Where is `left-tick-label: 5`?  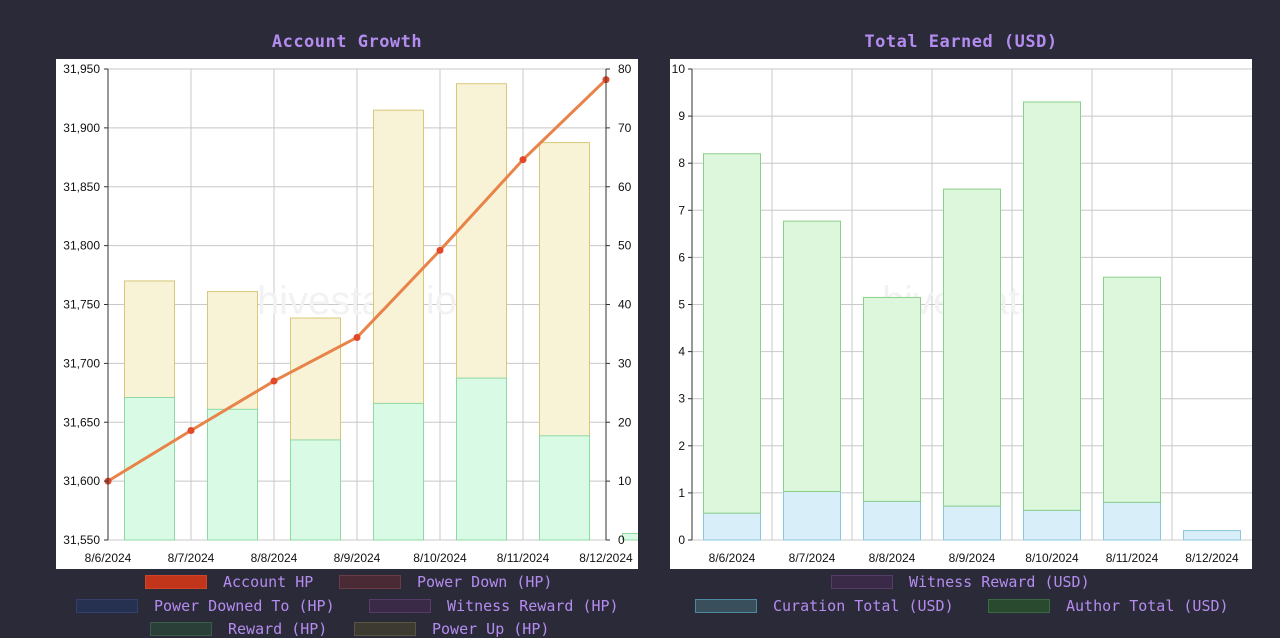 left-tick-label: 5 is located at coordinates (681, 305).